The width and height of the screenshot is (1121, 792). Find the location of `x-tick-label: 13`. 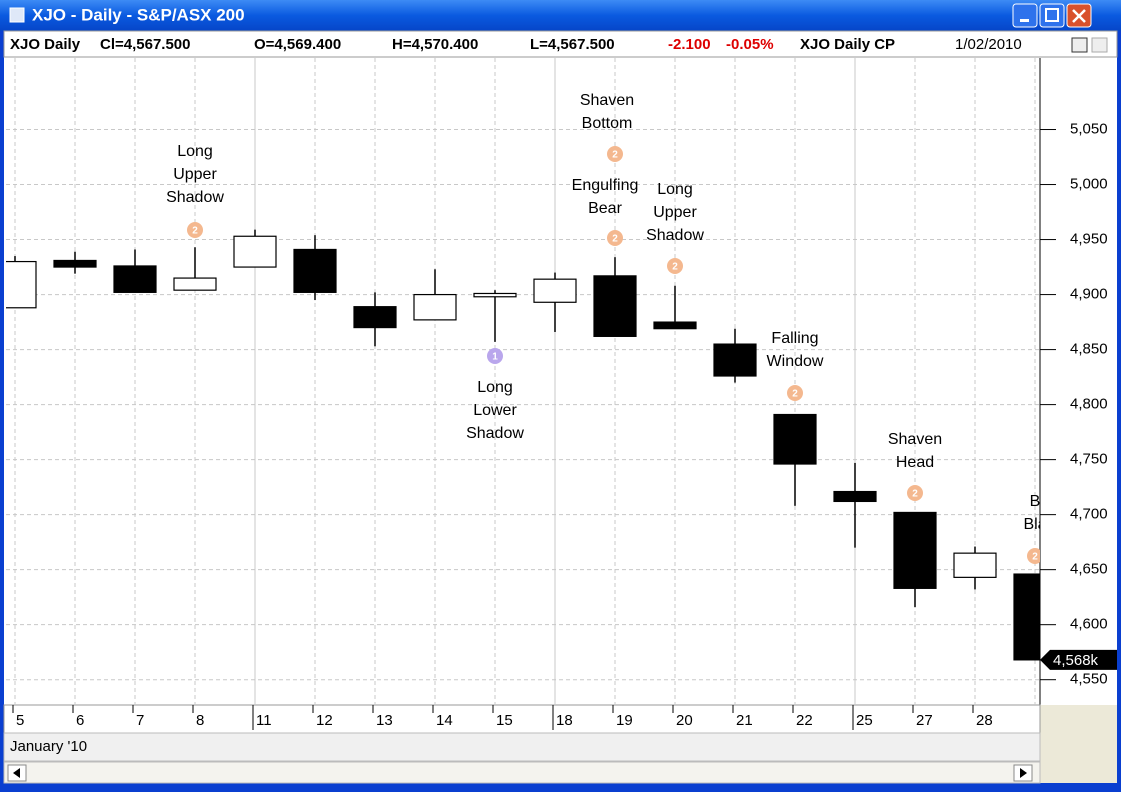

x-tick-label: 13 is located at coordinates (384, 720).